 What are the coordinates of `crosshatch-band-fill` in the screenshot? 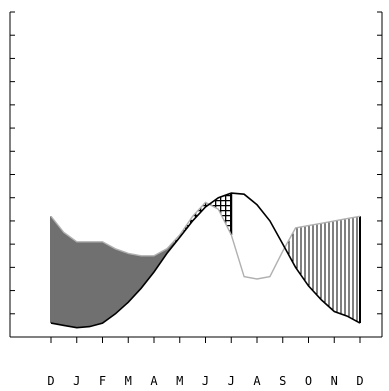 It's located at (203, 218).